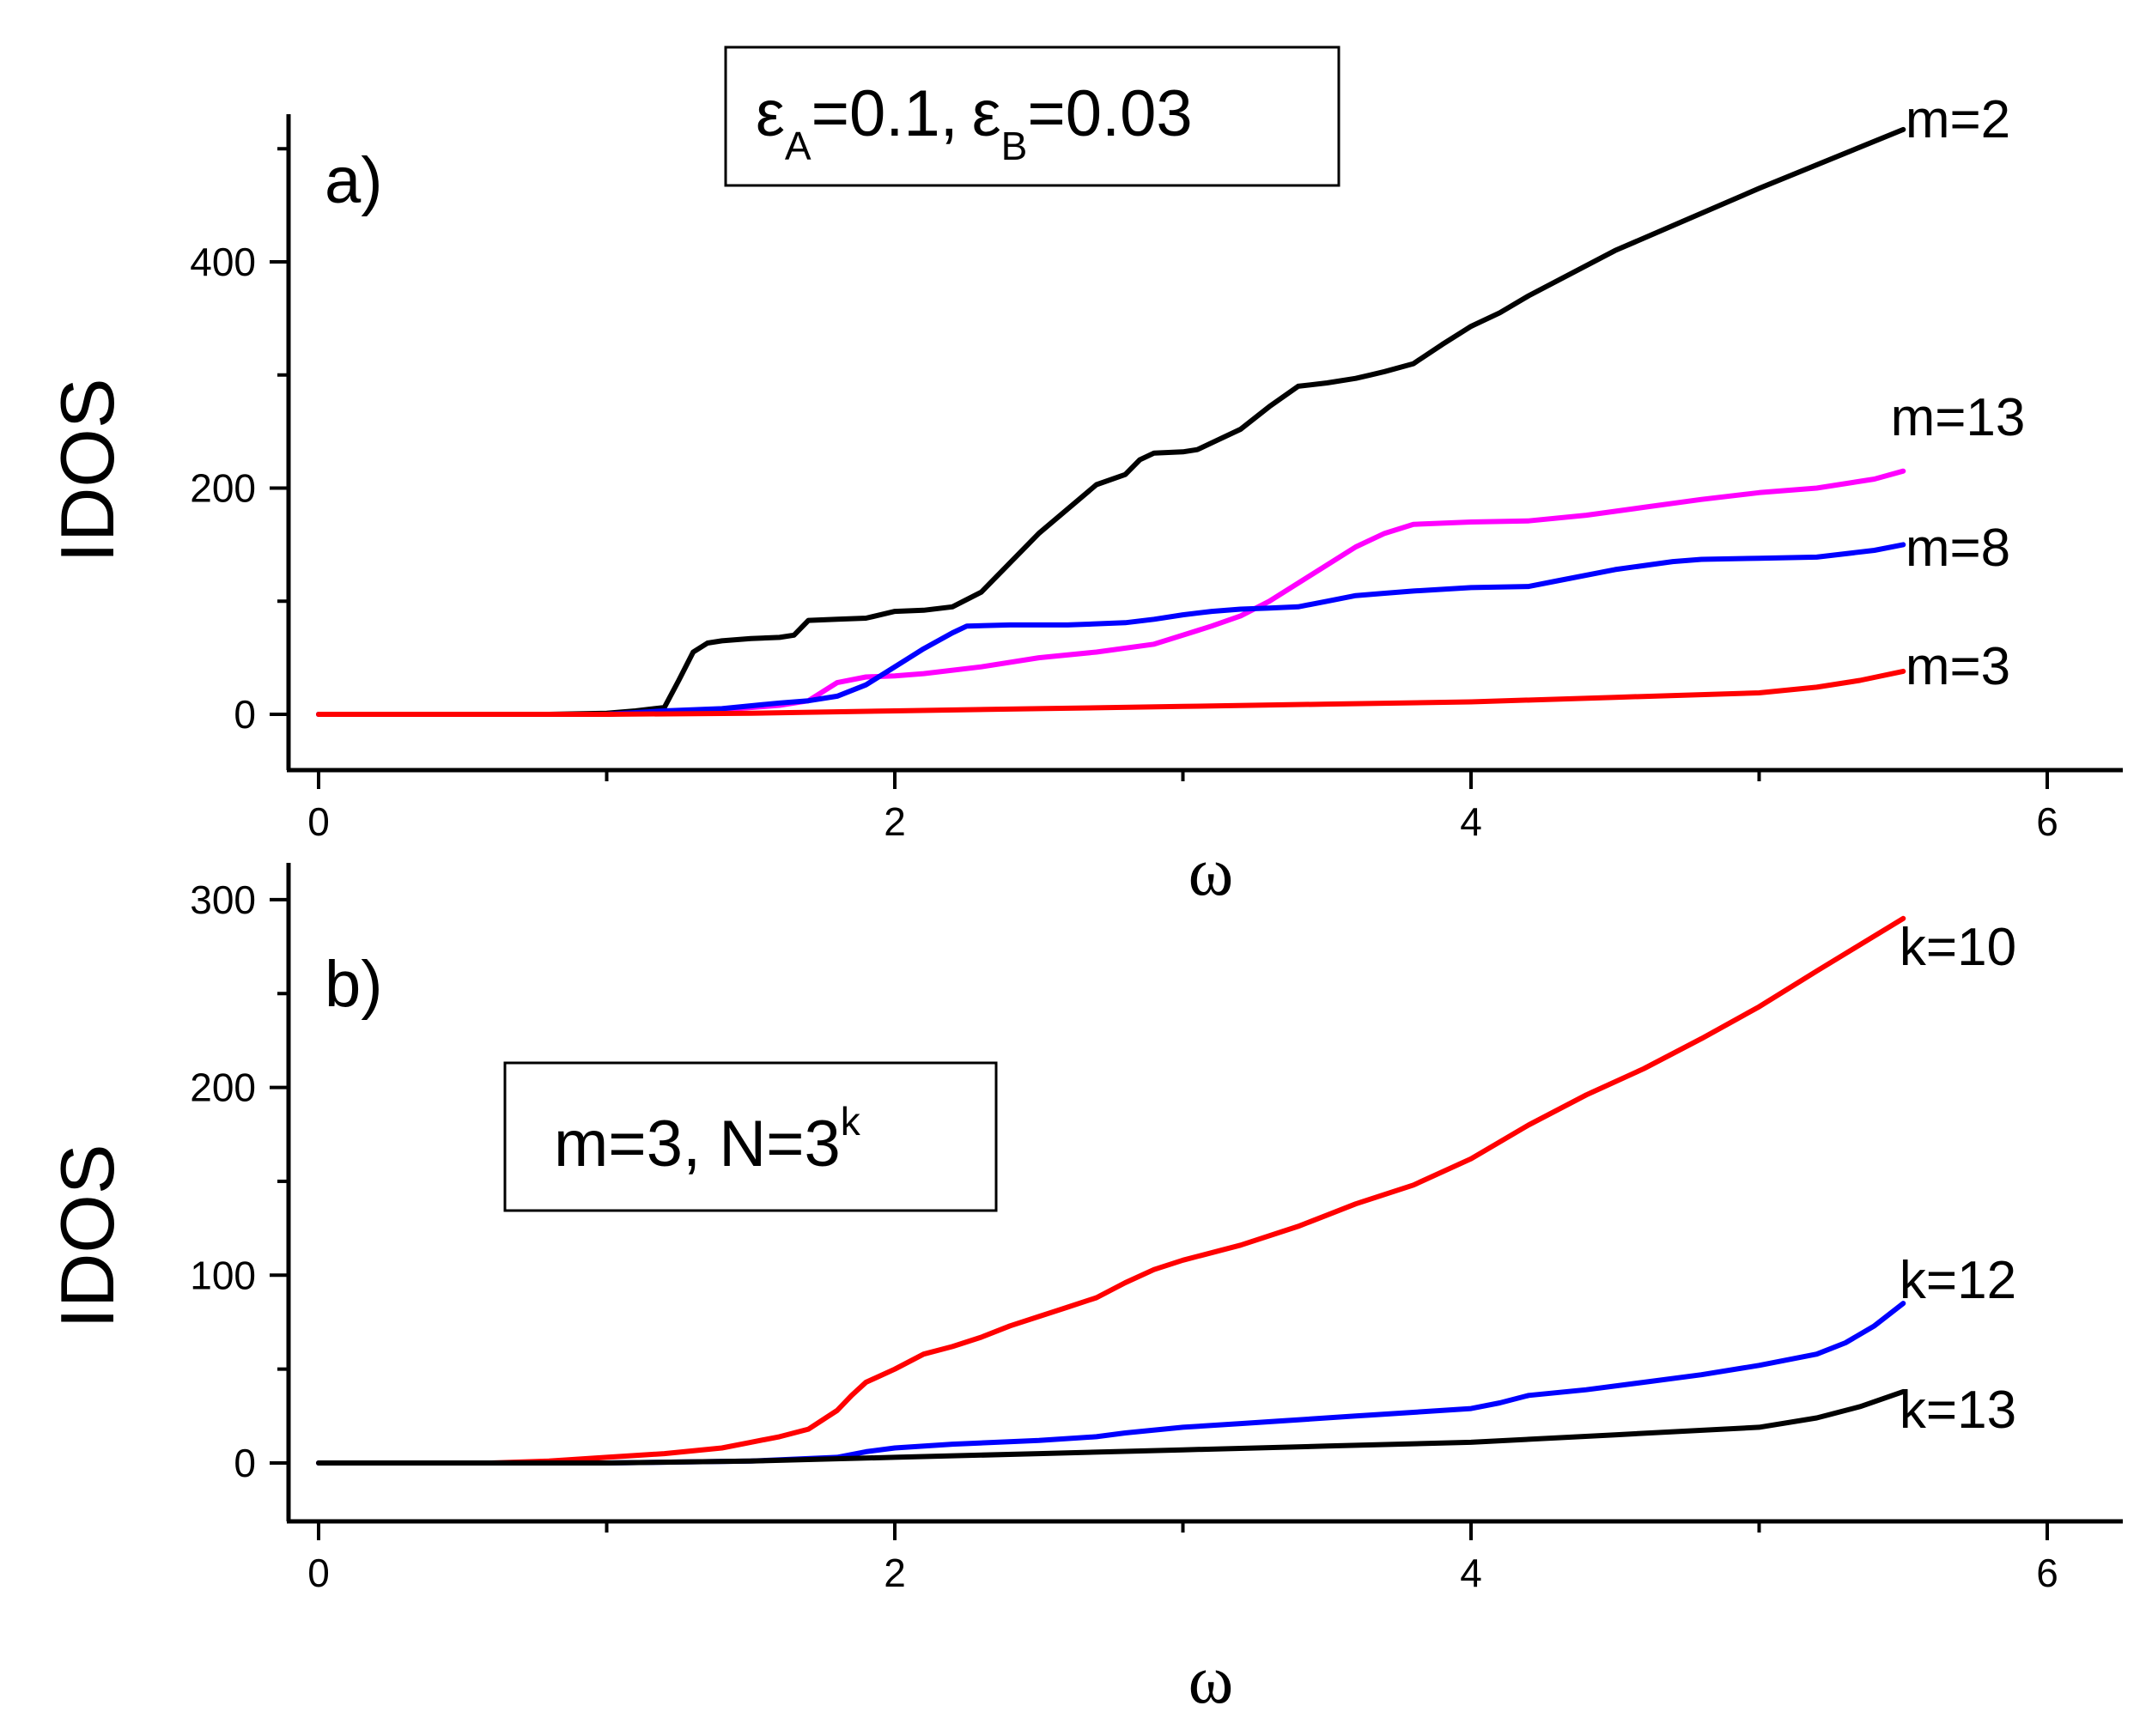 This screenshot has height=1736, width=2152. Describe the element at coordinates (1111, 1427) in the screenshot. I see `series-line-k13` at that location.